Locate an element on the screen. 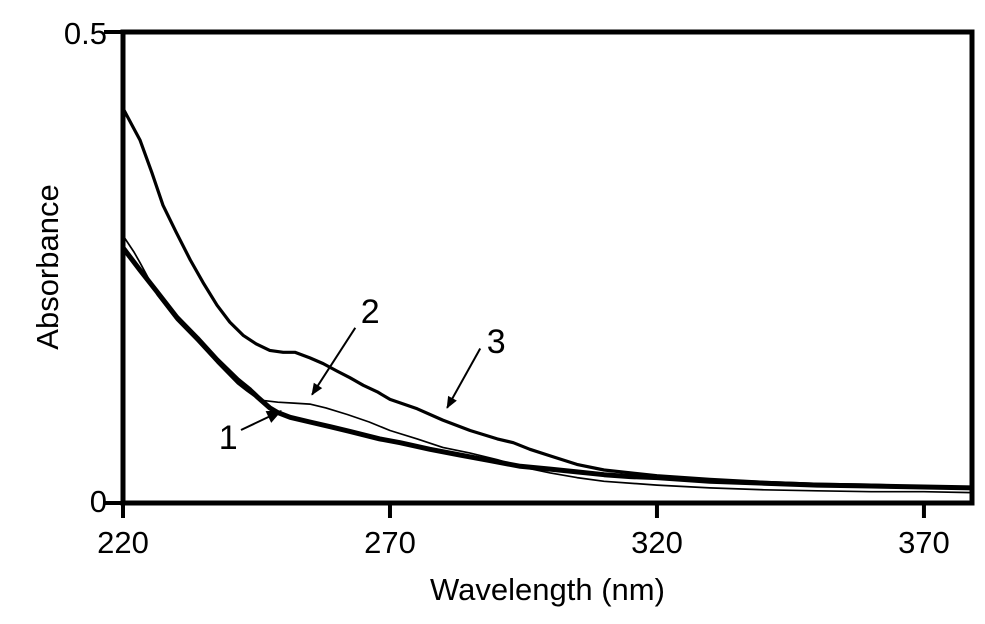 Image resolution: width=985 pixels, height=624 pixels. curve-2-arrow is located at coordinates (334, 361).